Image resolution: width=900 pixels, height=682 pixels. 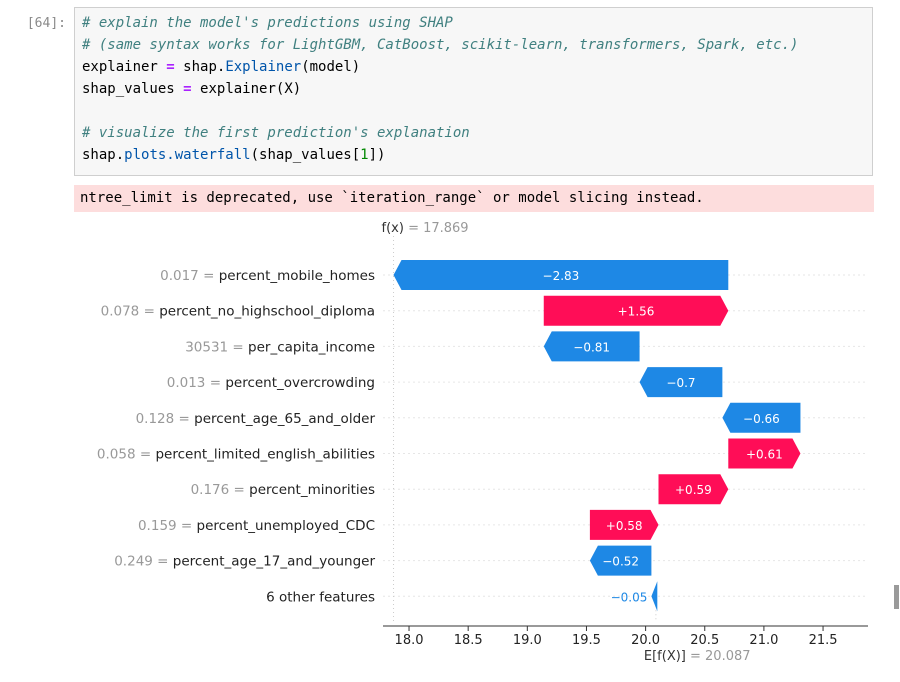 What do you see at coordinates (393, 228) in the screenshot?
I see `fx-label: f(x)` at bounding box center [393, 228].